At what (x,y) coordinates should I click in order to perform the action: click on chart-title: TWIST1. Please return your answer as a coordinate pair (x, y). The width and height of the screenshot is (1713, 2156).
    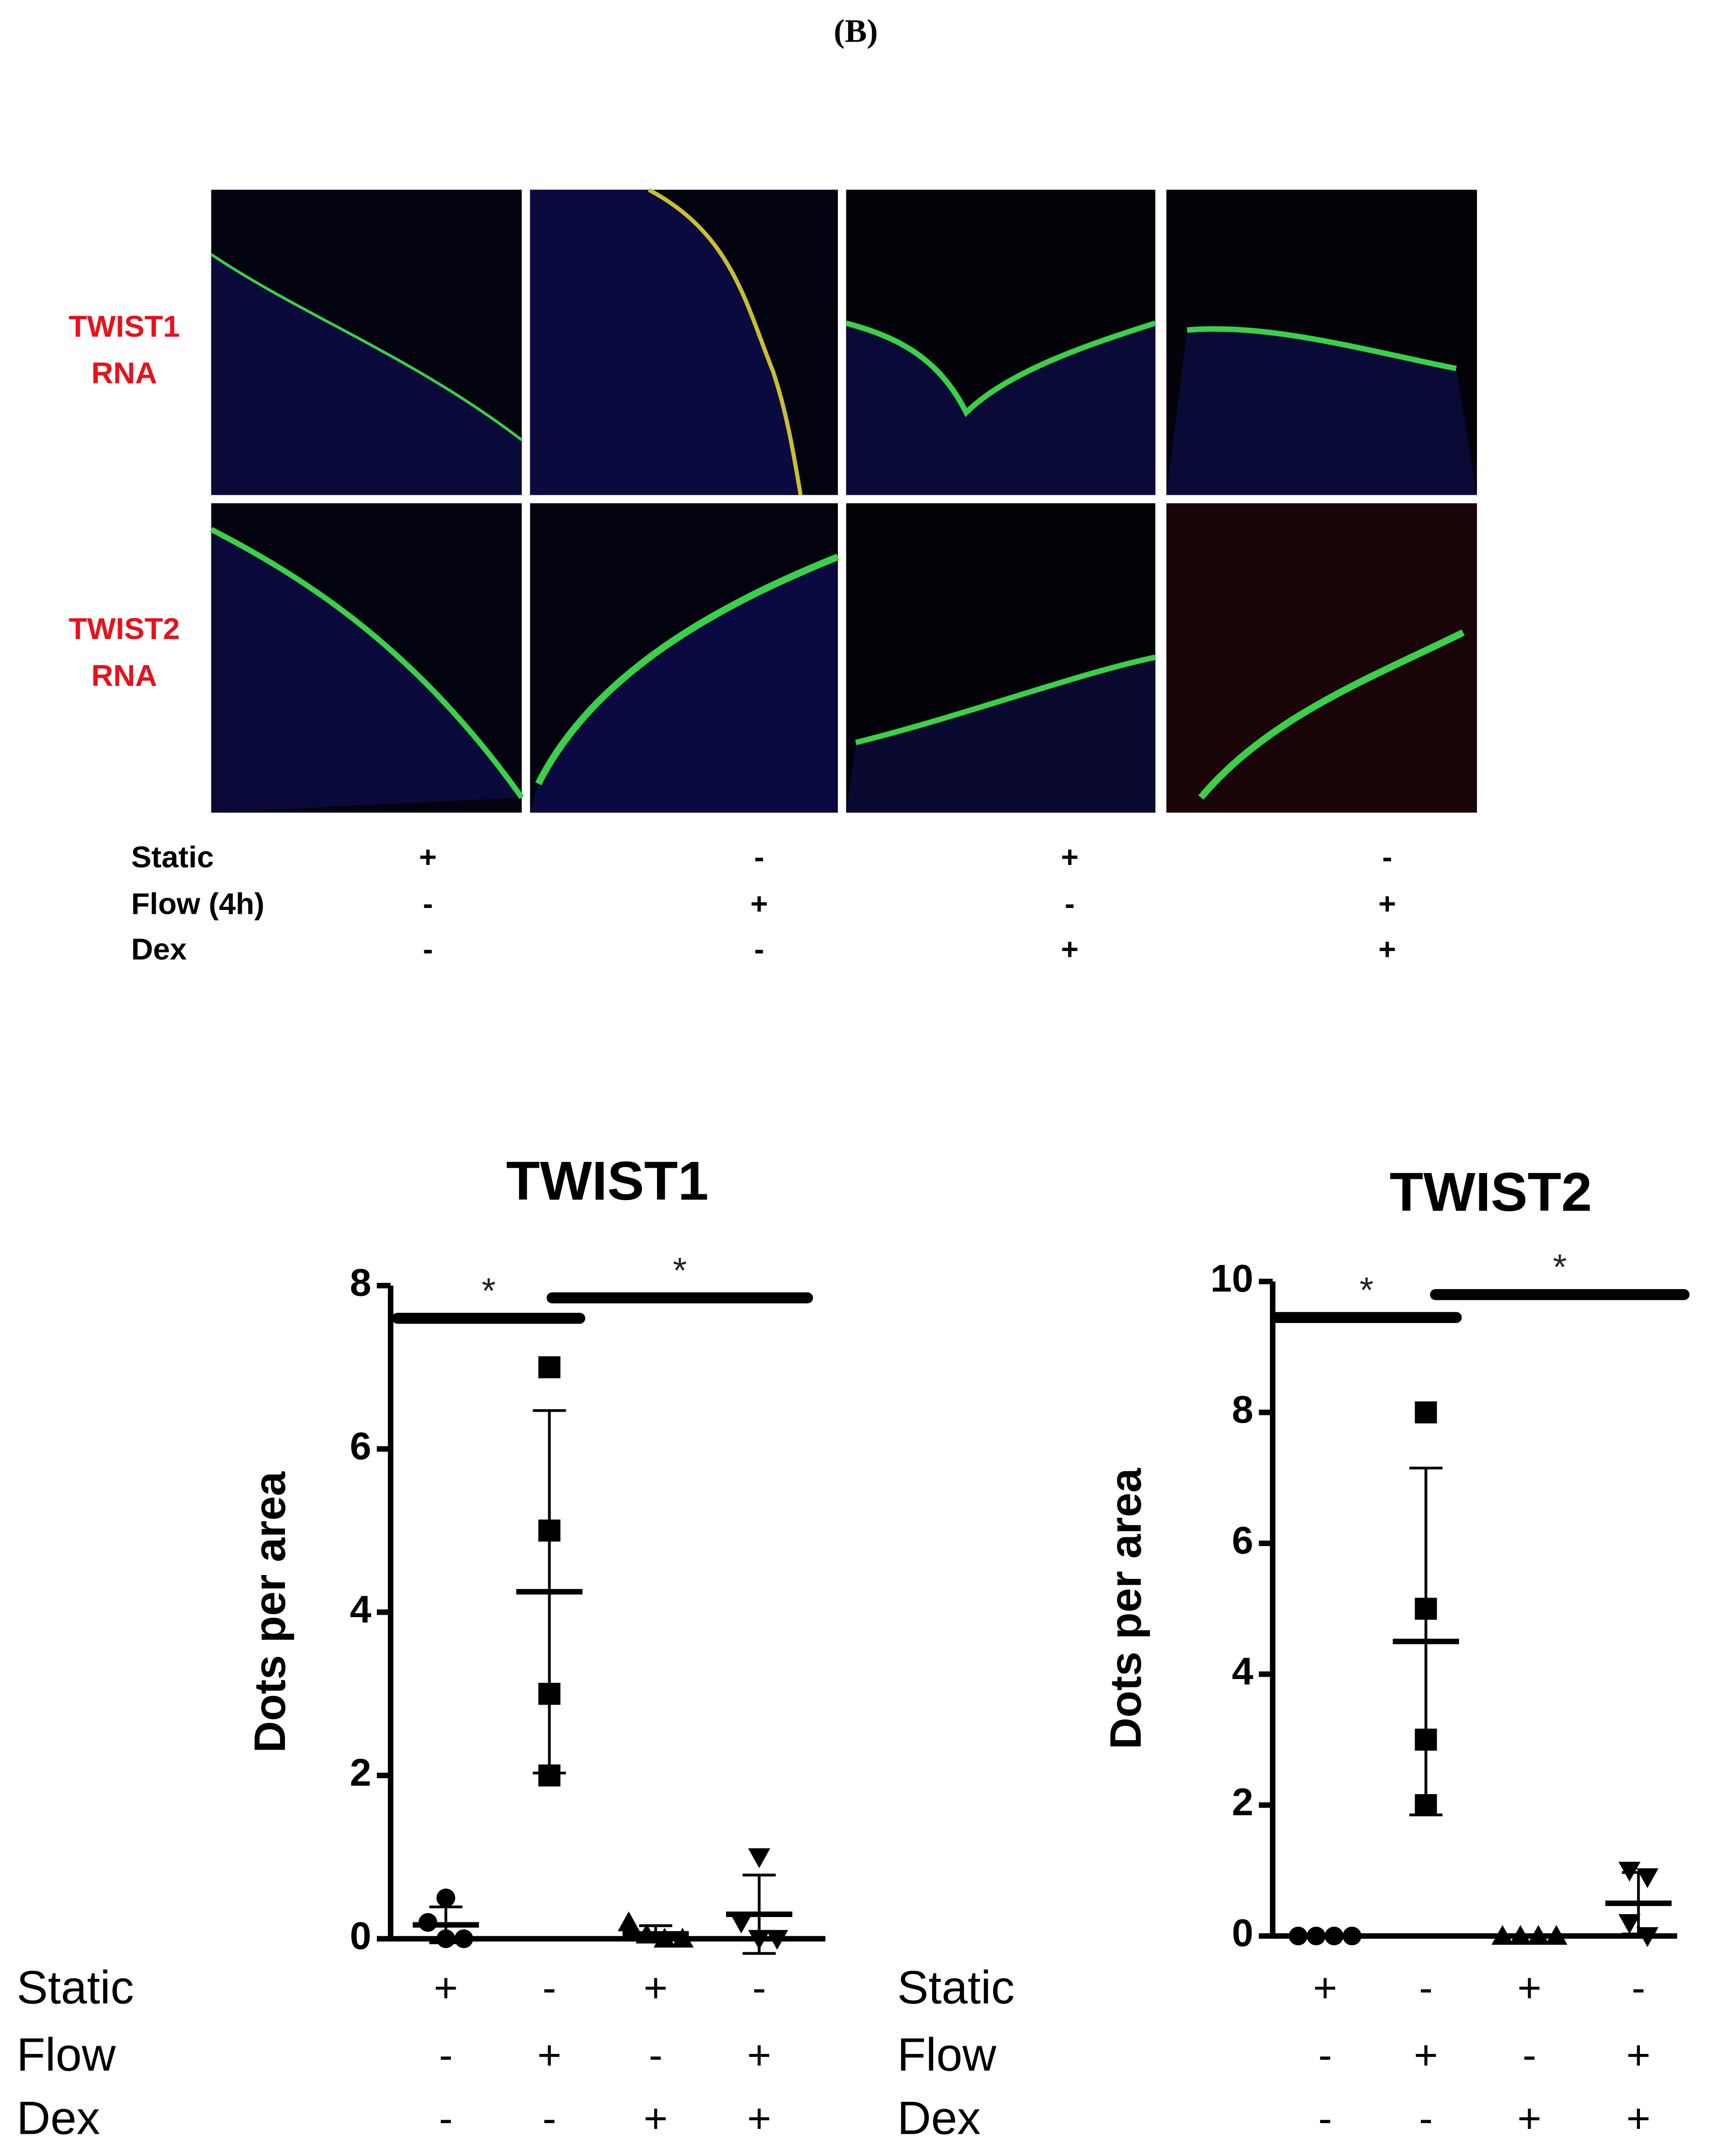
    Looking at the image, I should click on (607, 1181).